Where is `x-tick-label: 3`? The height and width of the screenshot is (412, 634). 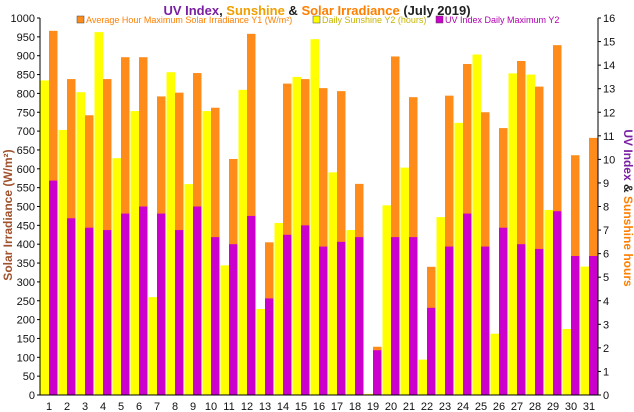
x-tick-label: 3 is located at coordinates (85, 406).